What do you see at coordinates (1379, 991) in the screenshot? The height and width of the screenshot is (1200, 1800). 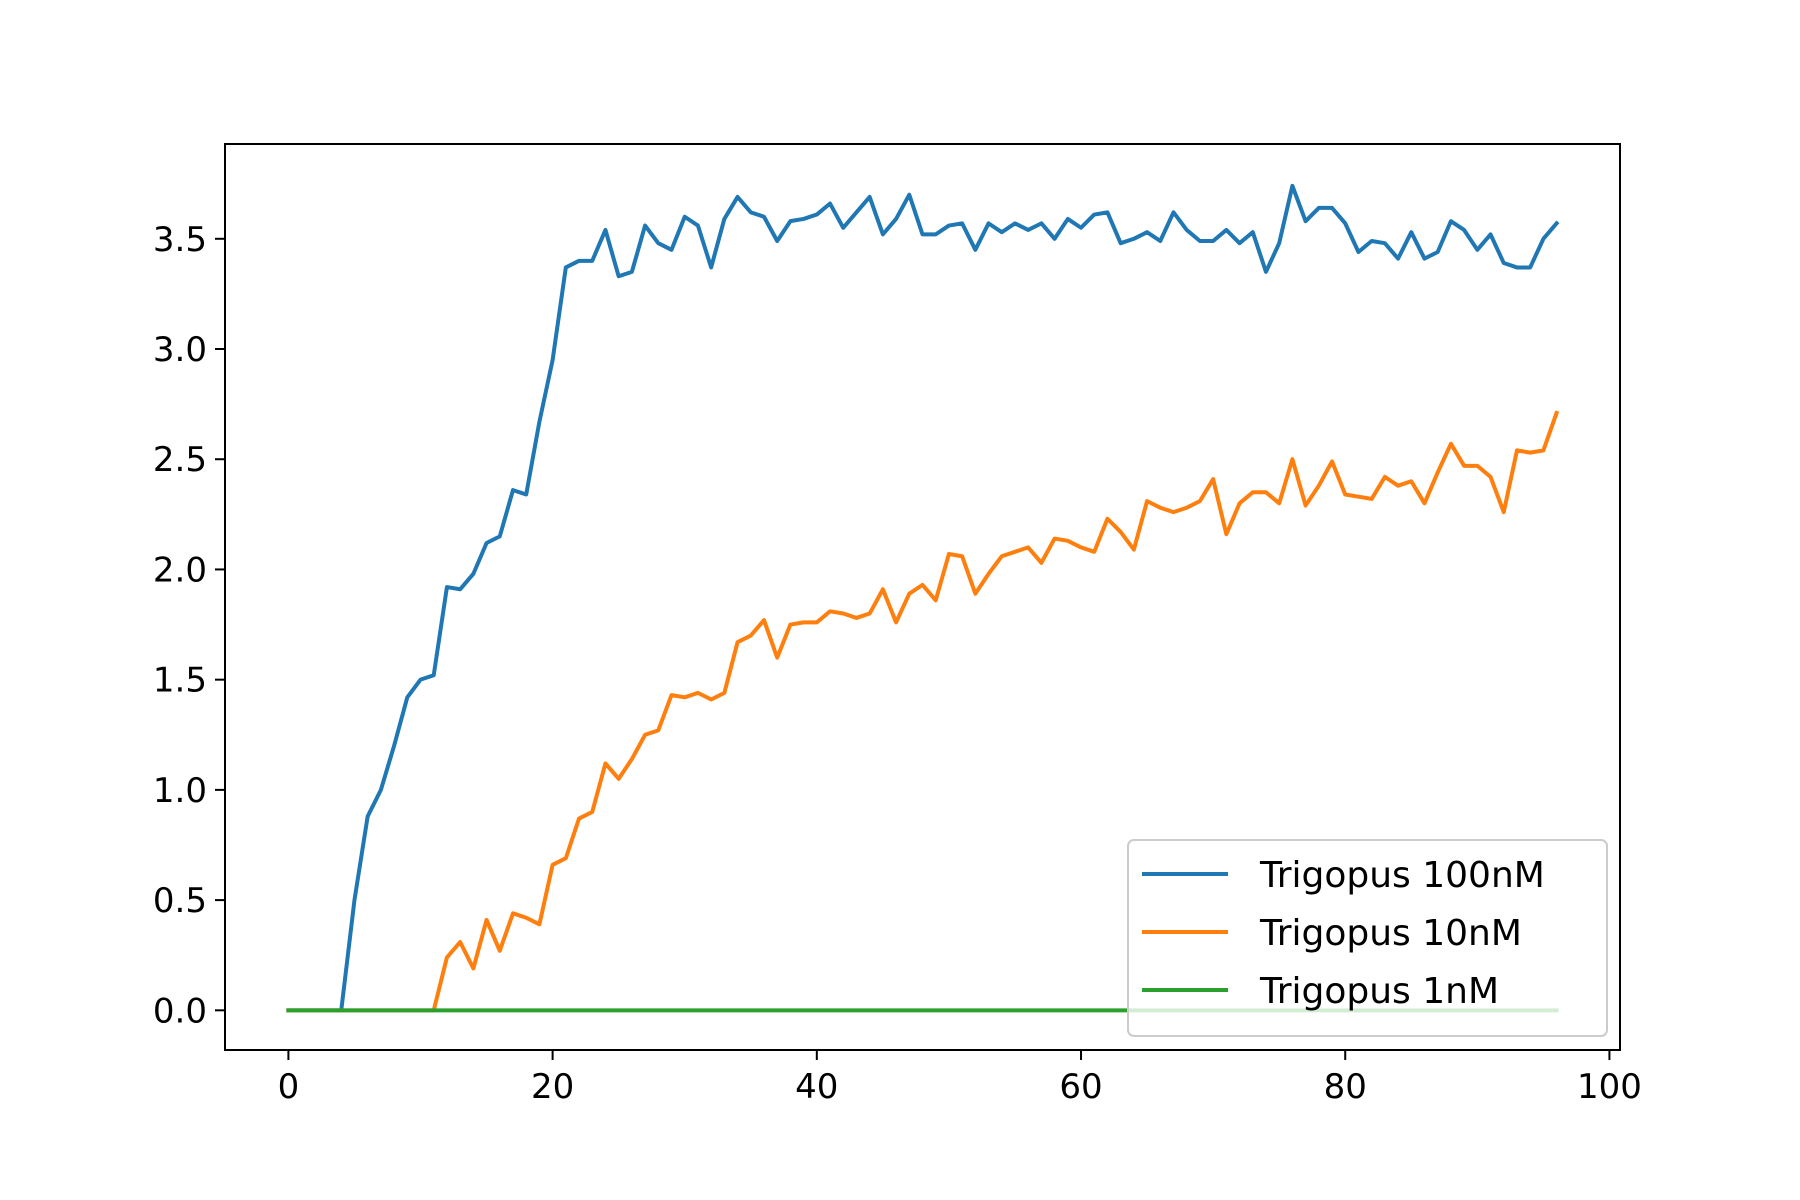 I see `legend-label-trigopus-1nm: Trigopus 1nM` at bounding box center [1379, 991].